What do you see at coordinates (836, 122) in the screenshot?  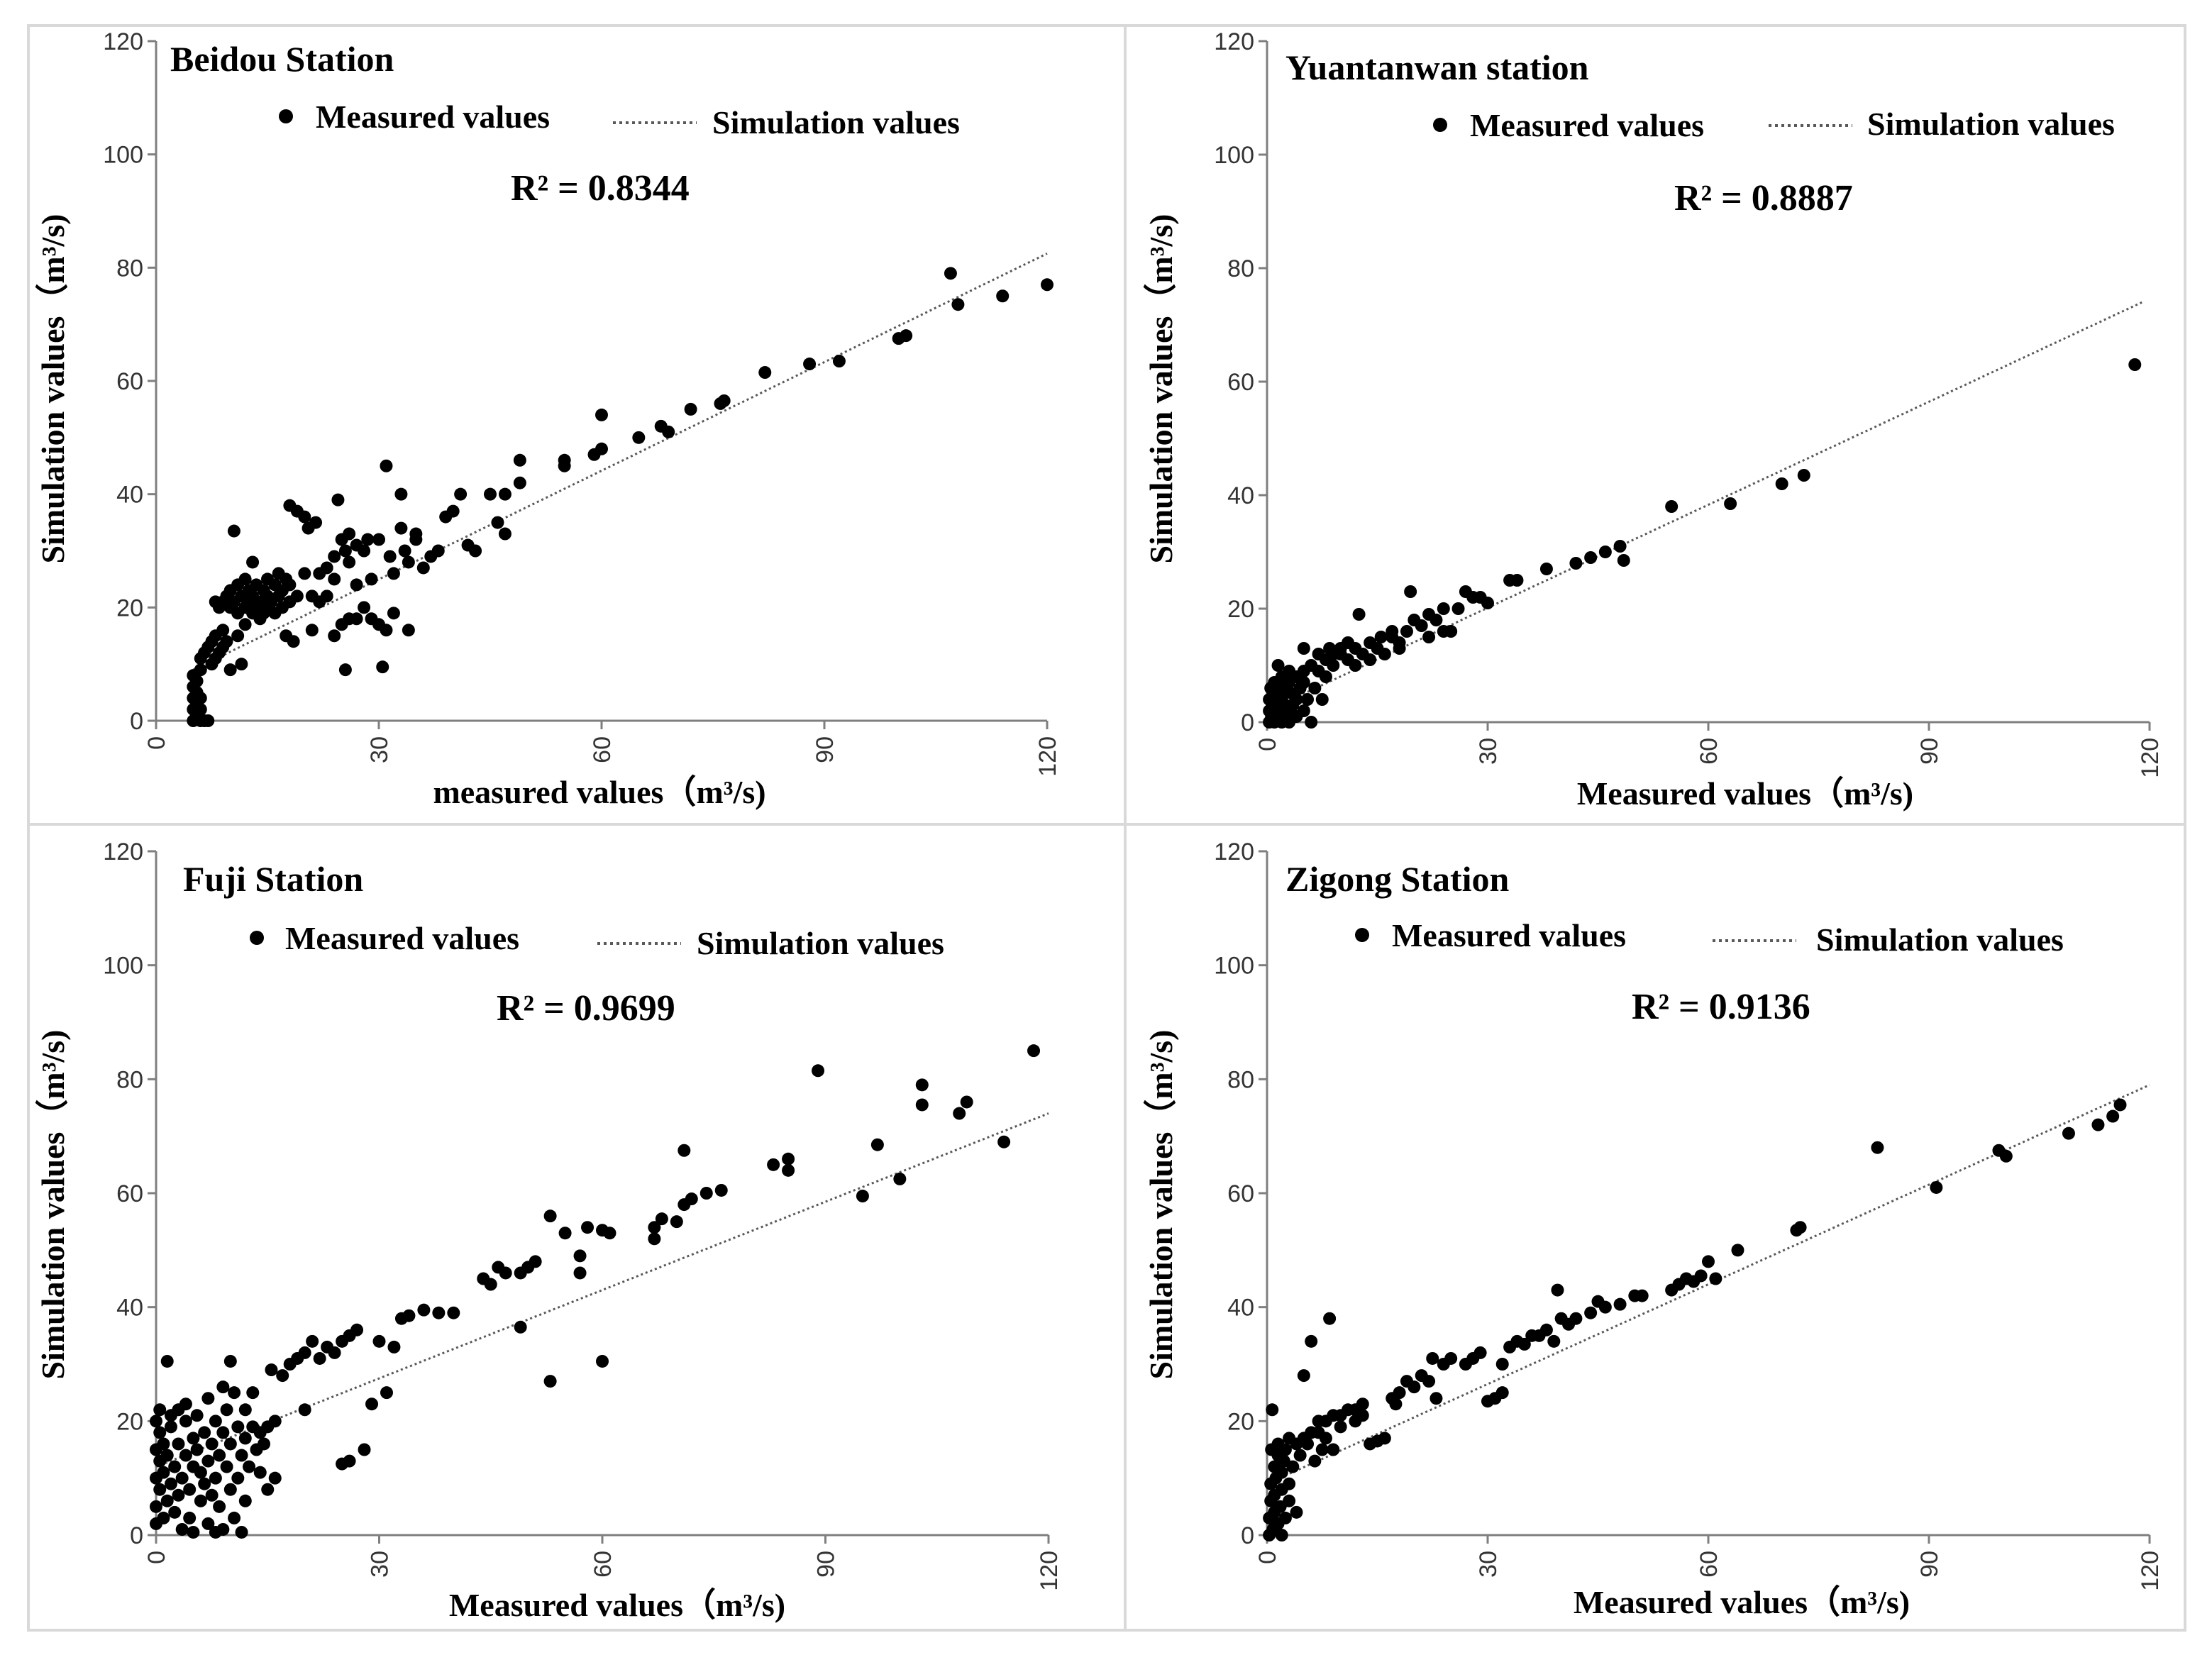 I see `legend-simulation-label: Simulation values` at bounding box center [836, 122].